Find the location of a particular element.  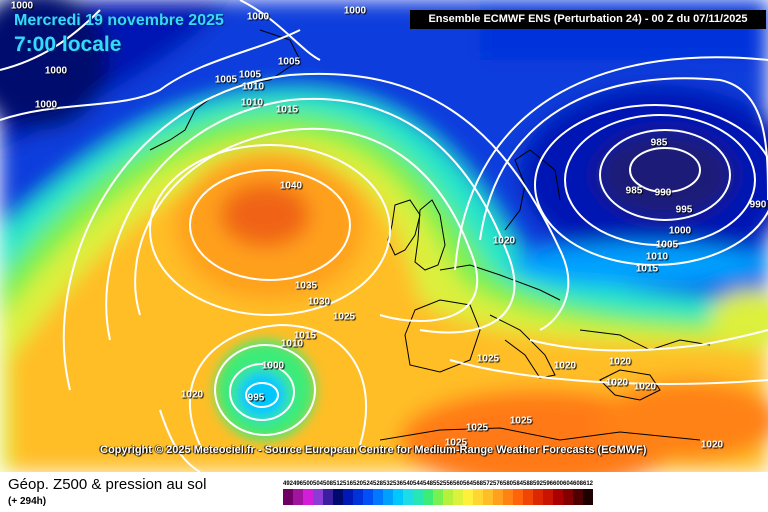

legend-cell: 576 is located at coordinates (498, 492).